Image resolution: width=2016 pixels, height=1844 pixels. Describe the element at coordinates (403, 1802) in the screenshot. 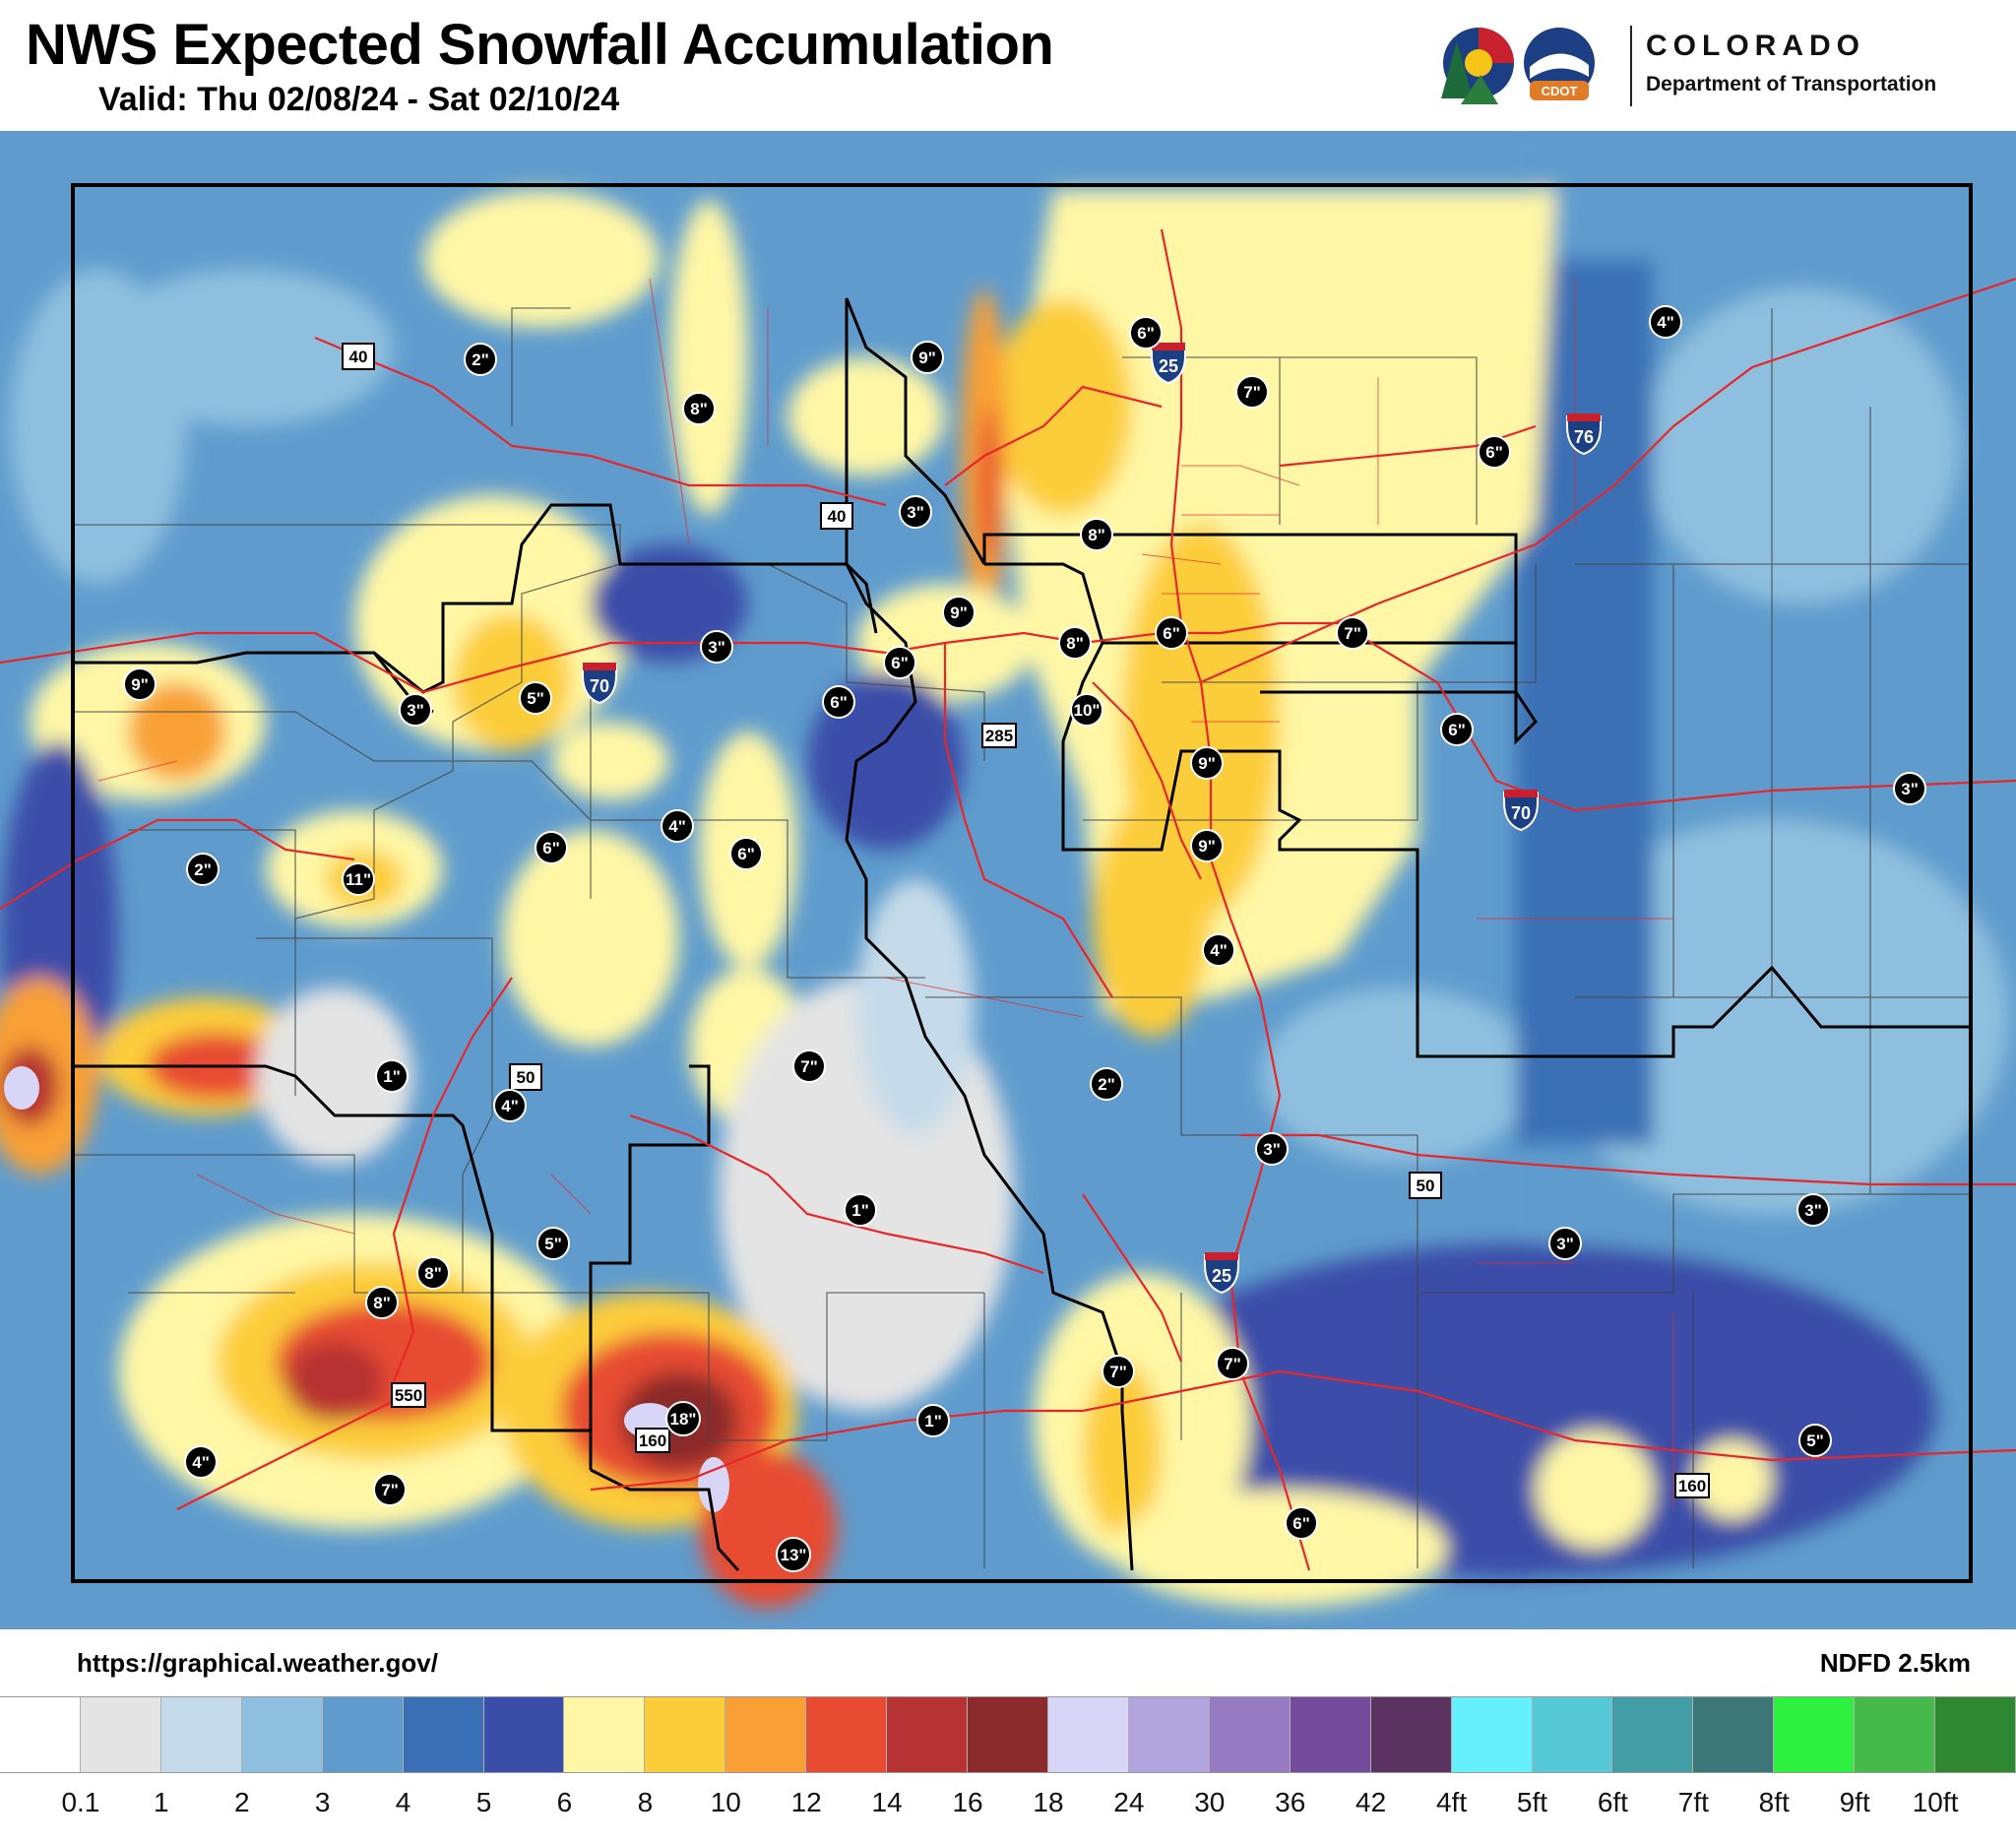

I see `legend-label: 4` at that location.